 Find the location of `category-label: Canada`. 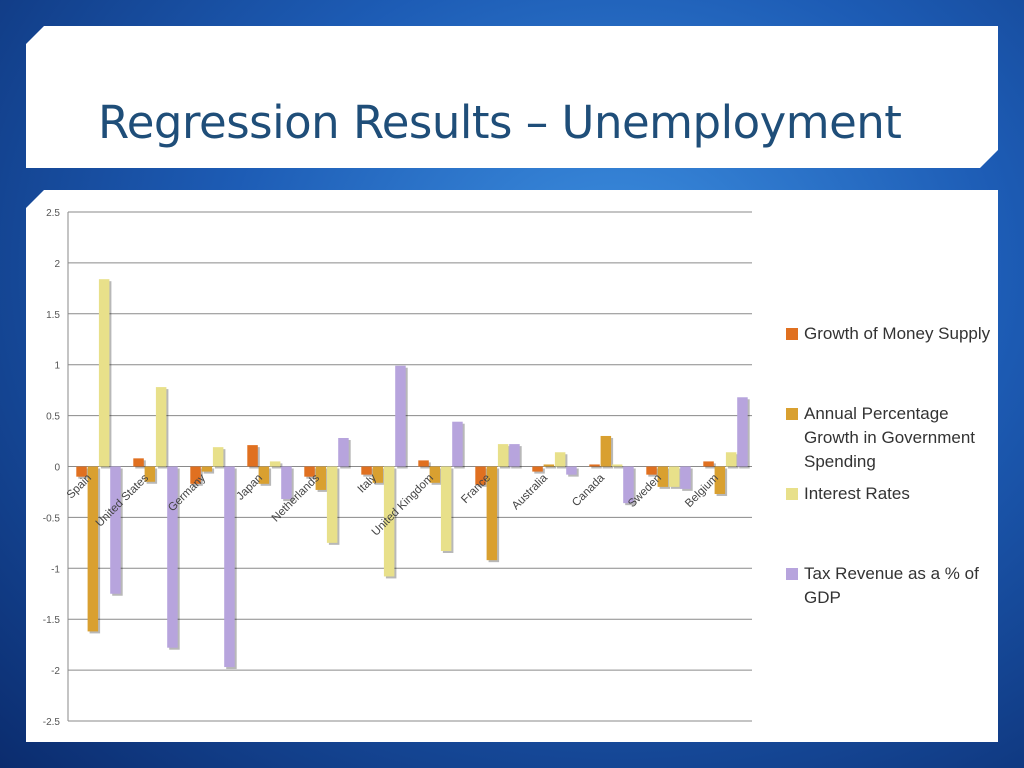

category-label: Canada is located at coordinates (588, 490).